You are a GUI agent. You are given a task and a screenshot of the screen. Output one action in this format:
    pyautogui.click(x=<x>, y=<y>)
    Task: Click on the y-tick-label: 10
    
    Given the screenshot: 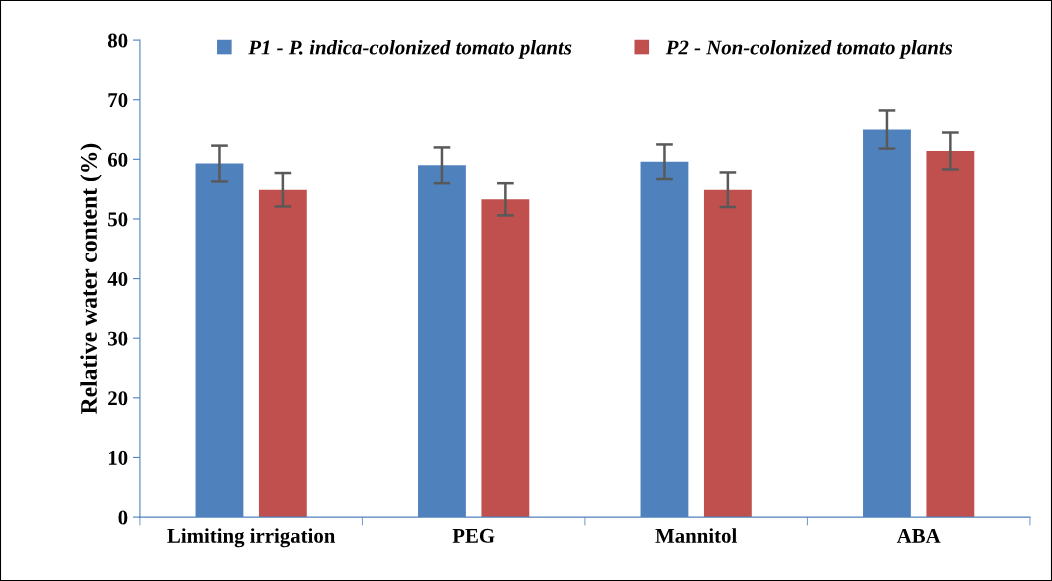 What is the action you would take?
    pyautogui.click(x=118, y=457)
    